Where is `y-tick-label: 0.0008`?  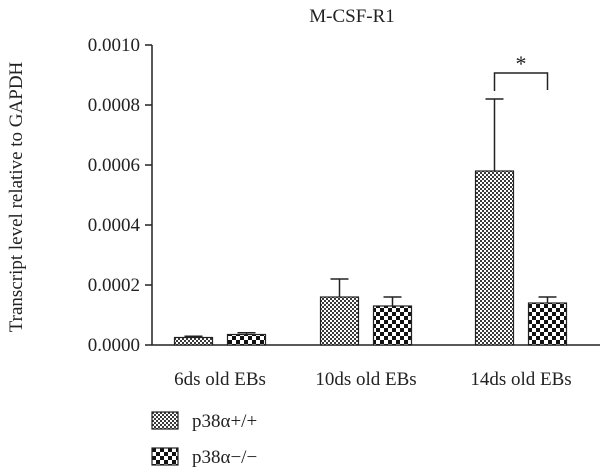 y-tick-label: 0.0008 is located at coordinates (114, 105).